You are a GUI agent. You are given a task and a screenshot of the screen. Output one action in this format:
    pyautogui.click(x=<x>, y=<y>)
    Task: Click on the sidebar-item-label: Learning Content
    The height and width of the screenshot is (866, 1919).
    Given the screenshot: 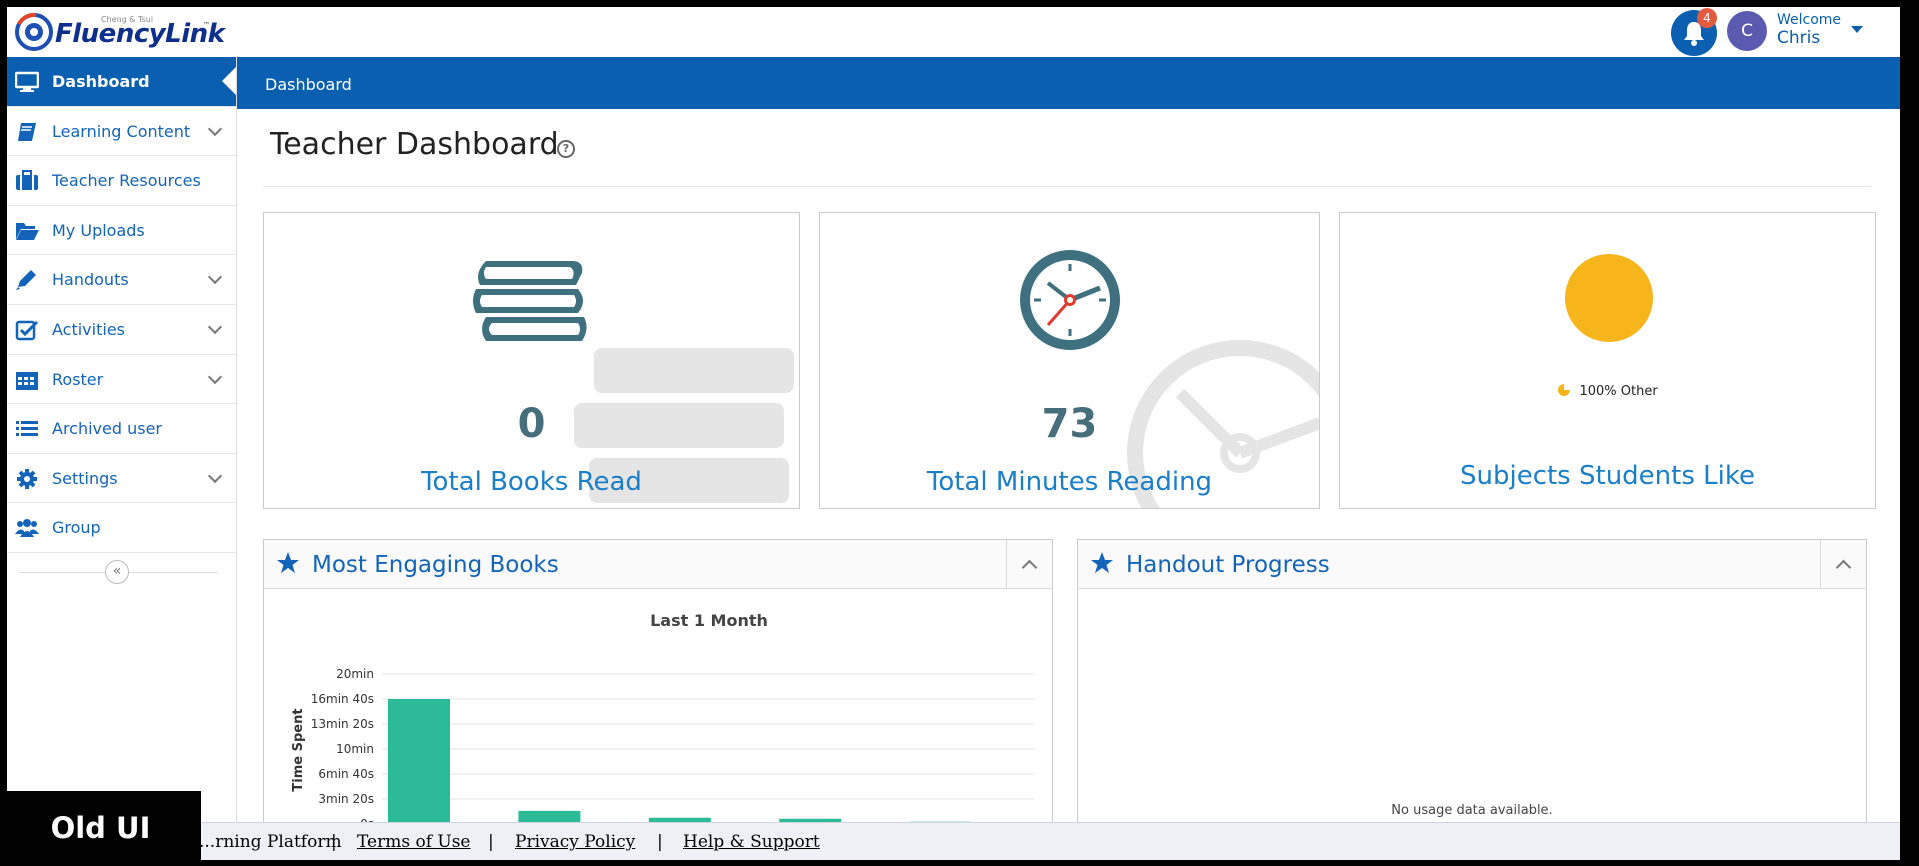 What is the action you would take?
    pyautogui.click(x=121, y=131)
    